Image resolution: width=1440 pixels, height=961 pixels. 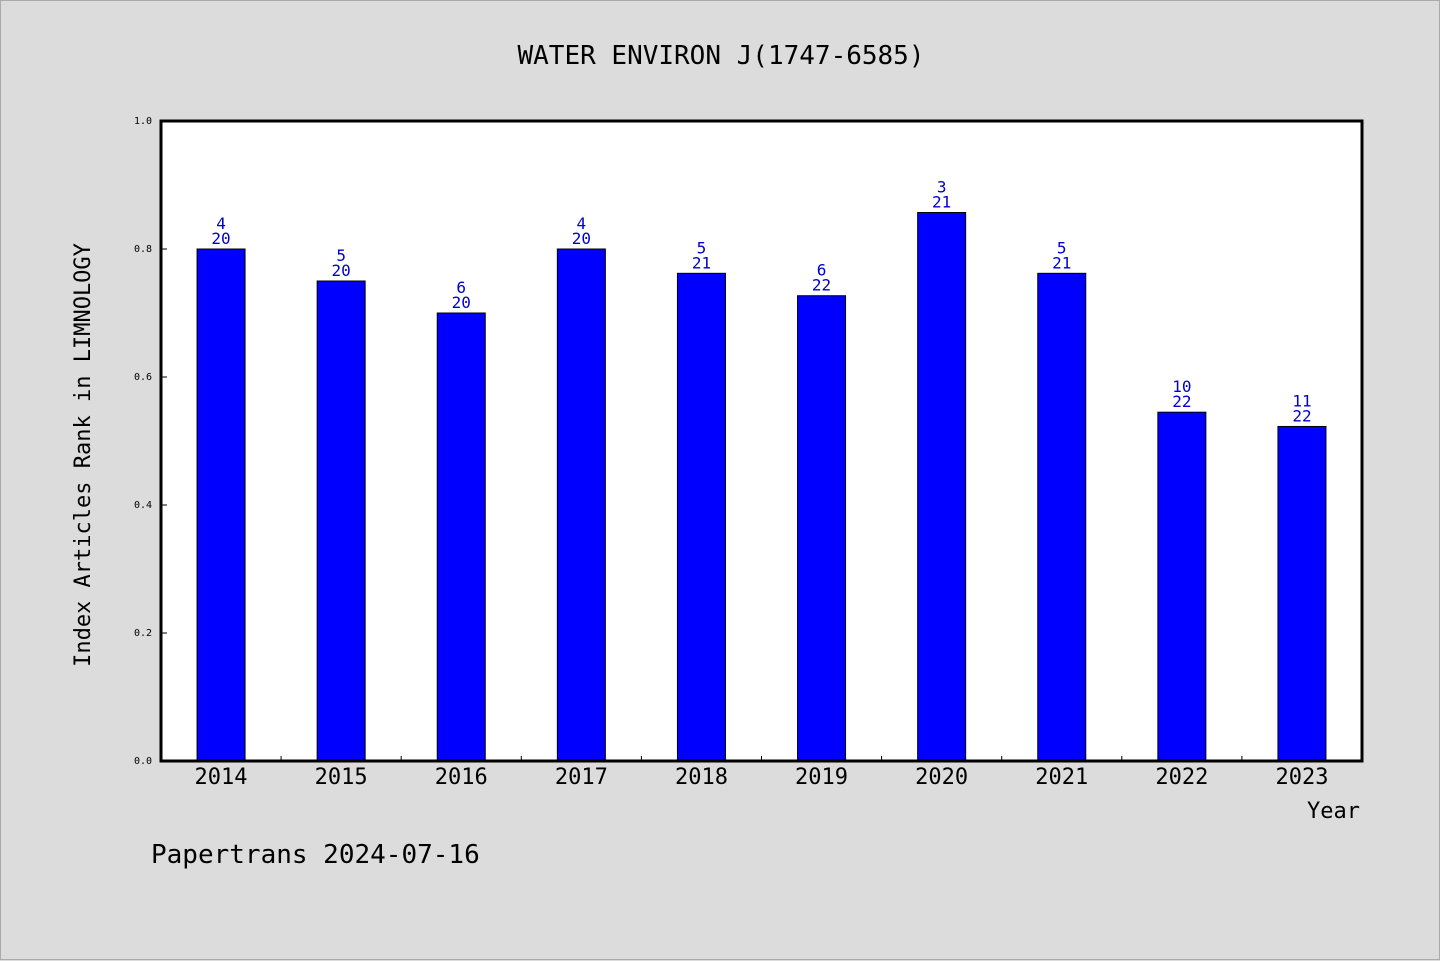 I want to click on rank-label-2016: 6, so click(x=461, y=287).